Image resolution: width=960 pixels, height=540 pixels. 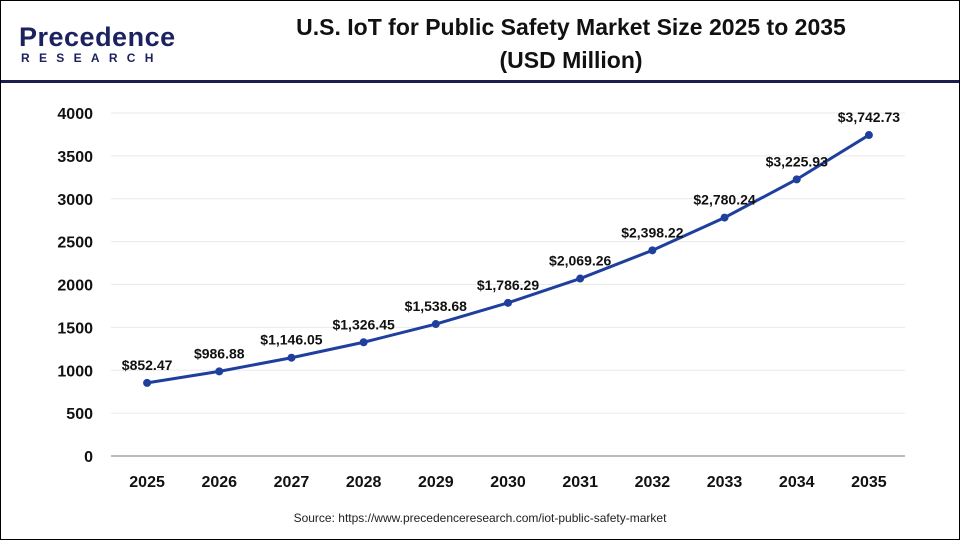 What do you see at coordinates (363, 324) in the screenshot?
I see `data-label: $1,326.45` at bounding box center [363, 324].